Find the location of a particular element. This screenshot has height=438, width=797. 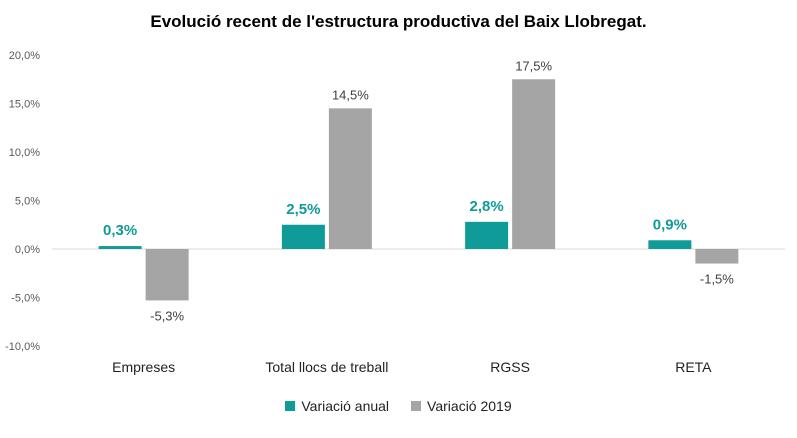

y-tick-label: 15,0% is located at coordinates (24, 105).